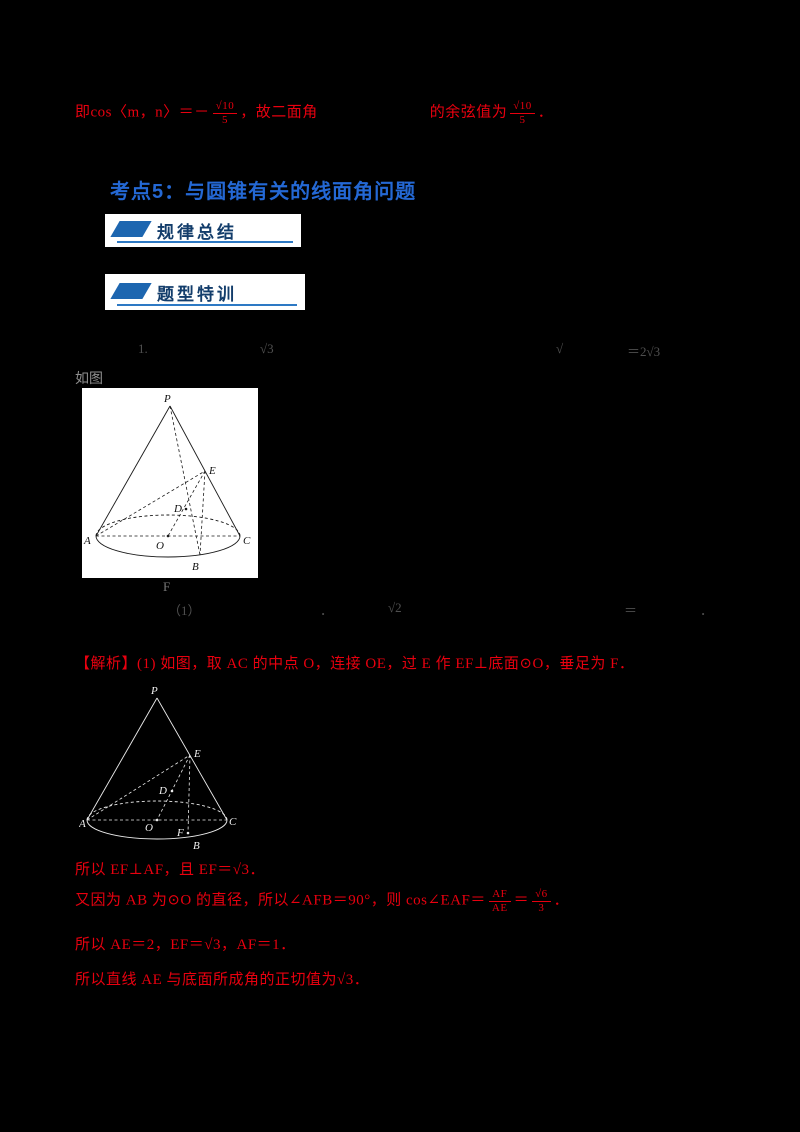 The image size is (800, 1132). Describe the element at coordinates (631, 610) in the screenshot. I see `faint-fragment: ＝` at that location.